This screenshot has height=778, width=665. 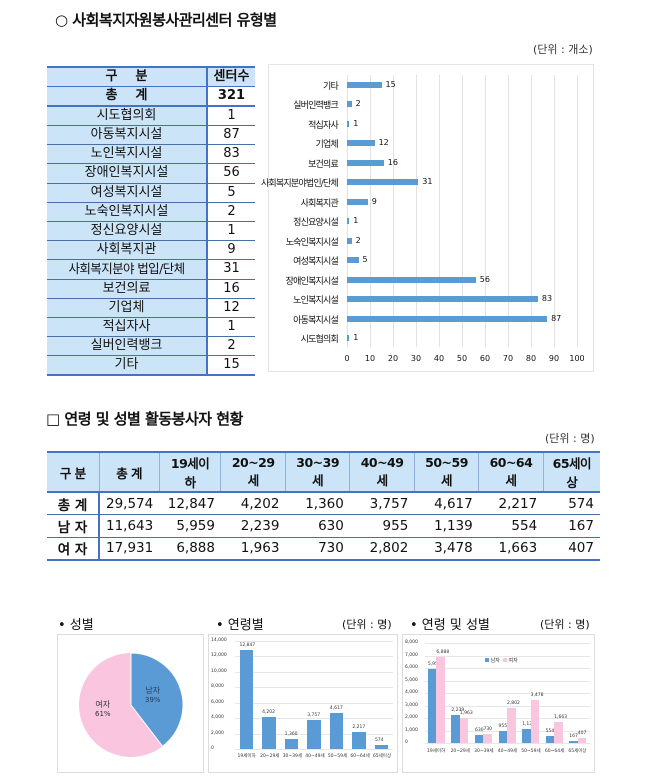 I want to click on row-label: 노인복지시설, so click(x=127, y=154).